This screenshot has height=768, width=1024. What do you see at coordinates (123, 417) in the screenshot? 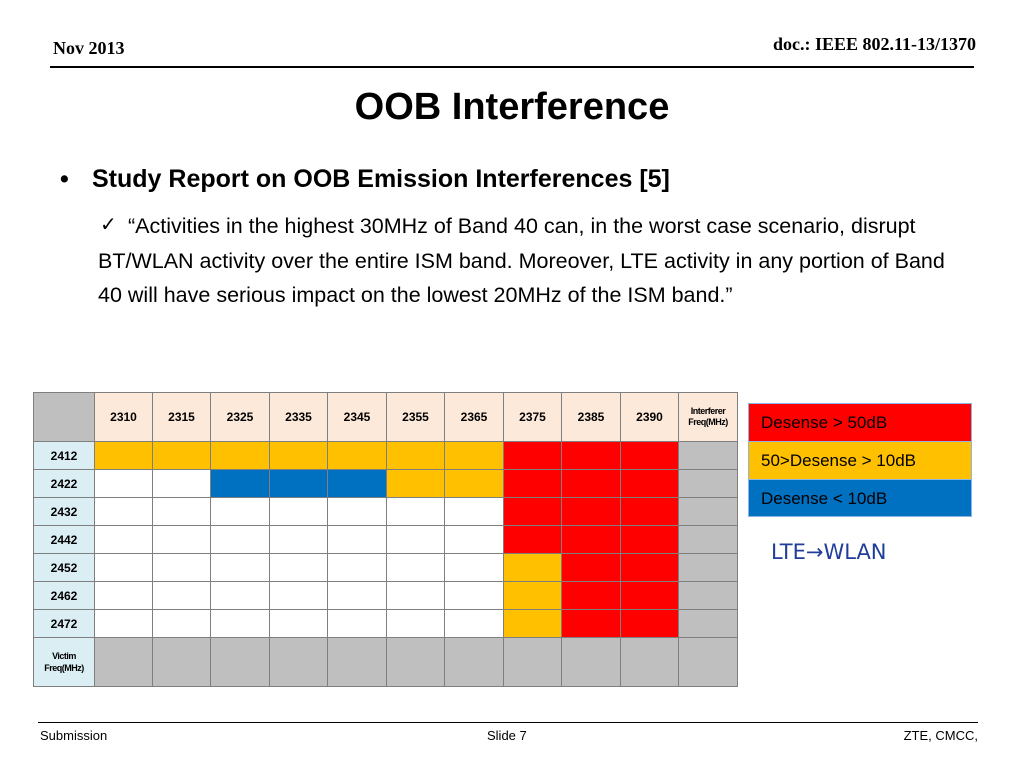
I see `column-header: 2310` at bounding box center [123, 417].